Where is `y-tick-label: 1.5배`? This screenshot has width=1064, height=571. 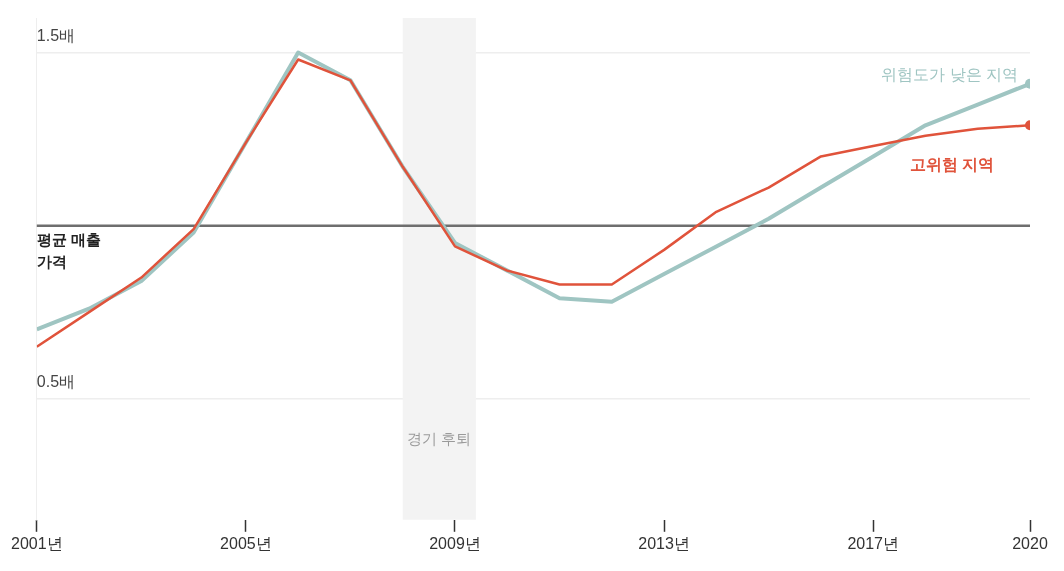 y-tick-label: 1.5배 is located at coordinates (56, 36).